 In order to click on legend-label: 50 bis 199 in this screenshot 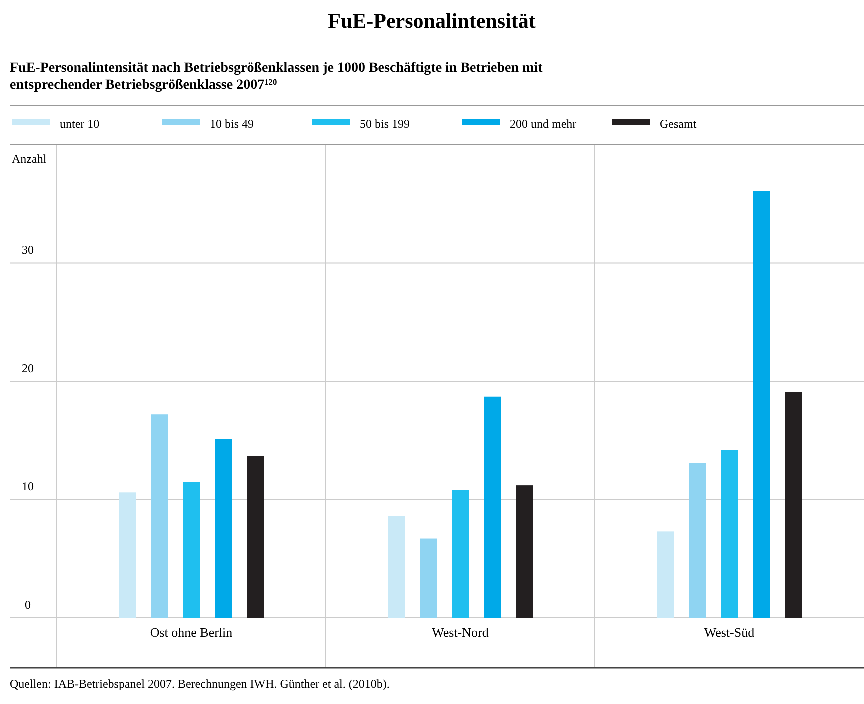, I will do `click(385, 123)`.